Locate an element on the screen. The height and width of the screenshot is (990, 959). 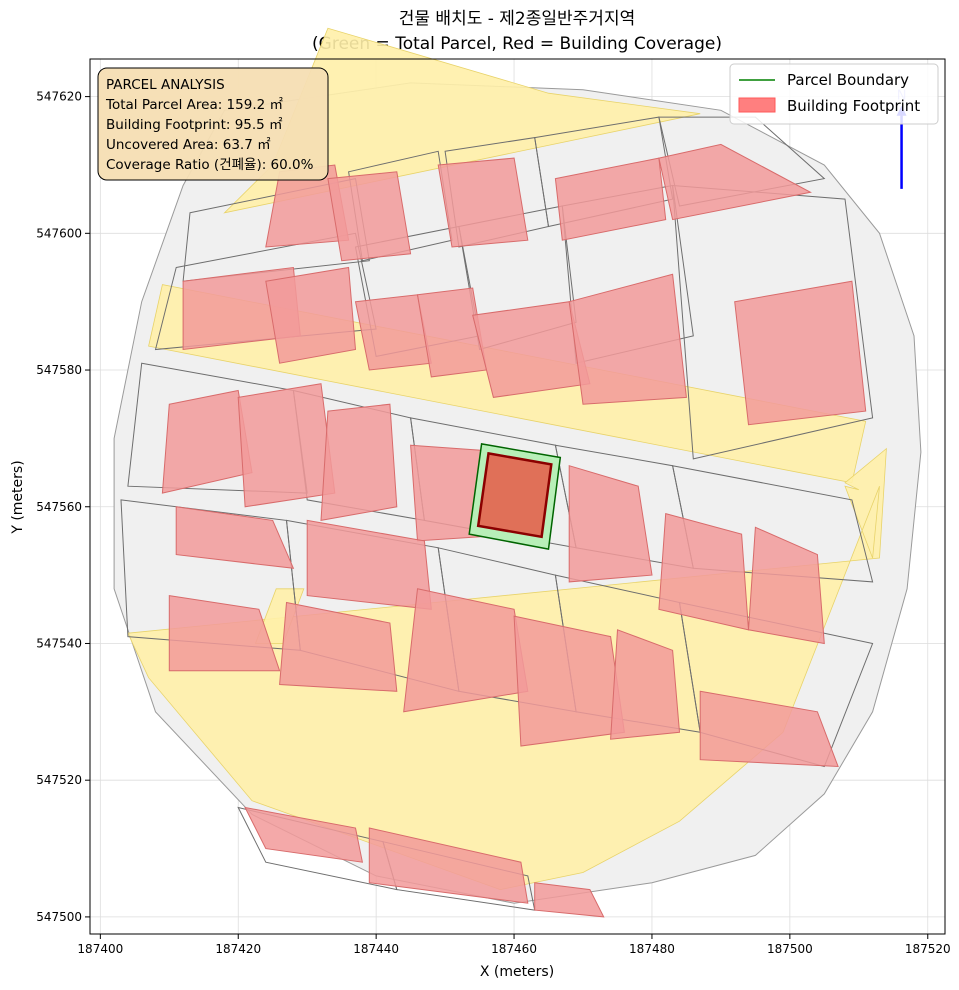
x-tick-label: 187440 is located at coordinates (376, 949).